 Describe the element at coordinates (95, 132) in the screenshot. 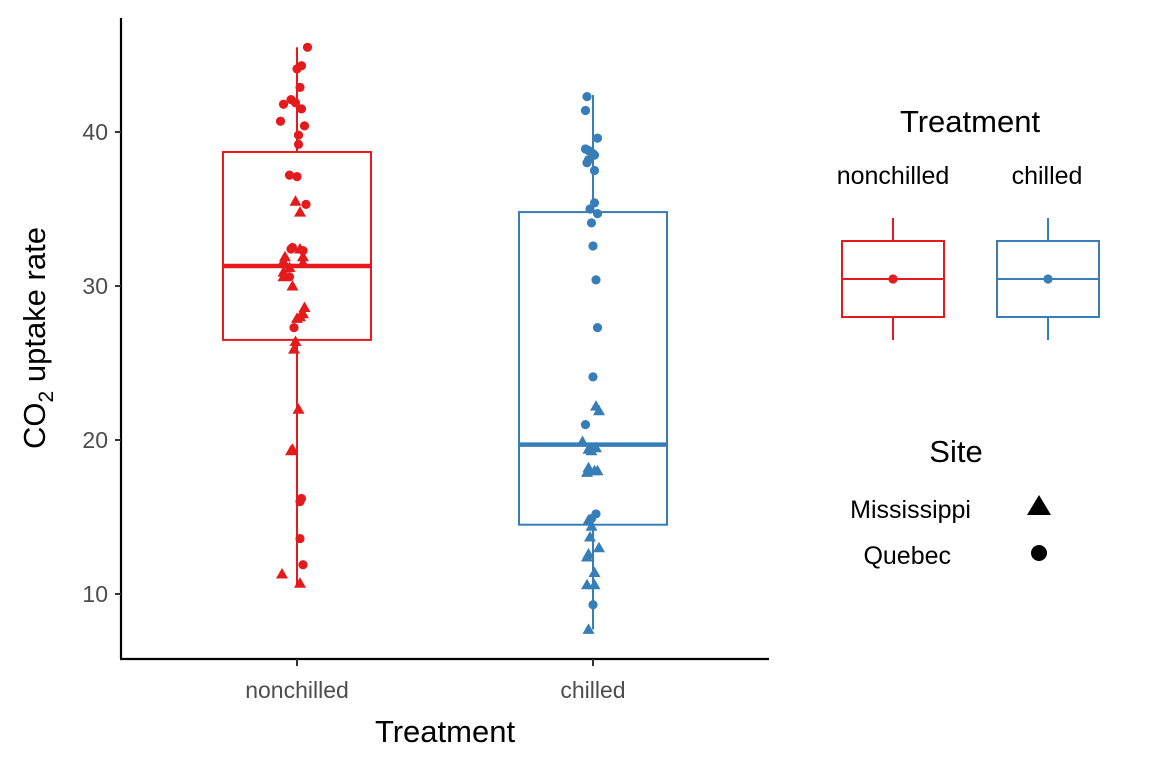

I see `y-tick-label-40: 40` at that location.